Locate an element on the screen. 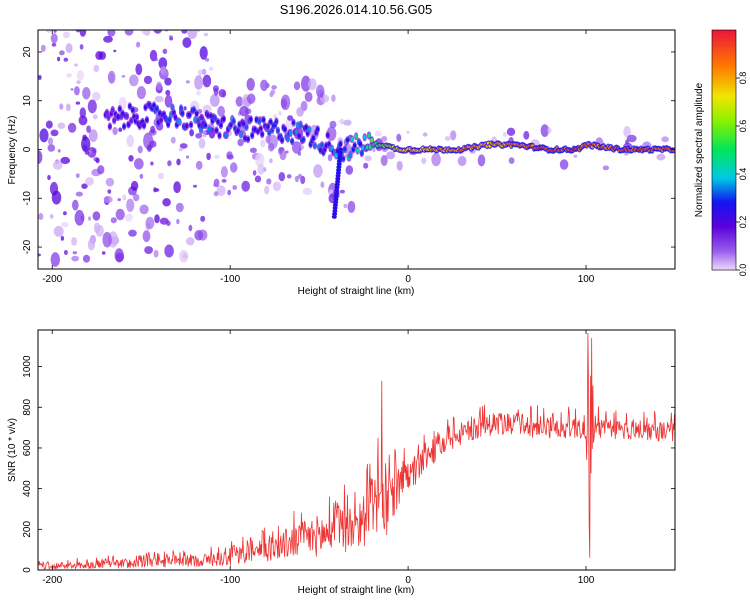  y-tick-label: -10 is located at coordinates (27, 198).